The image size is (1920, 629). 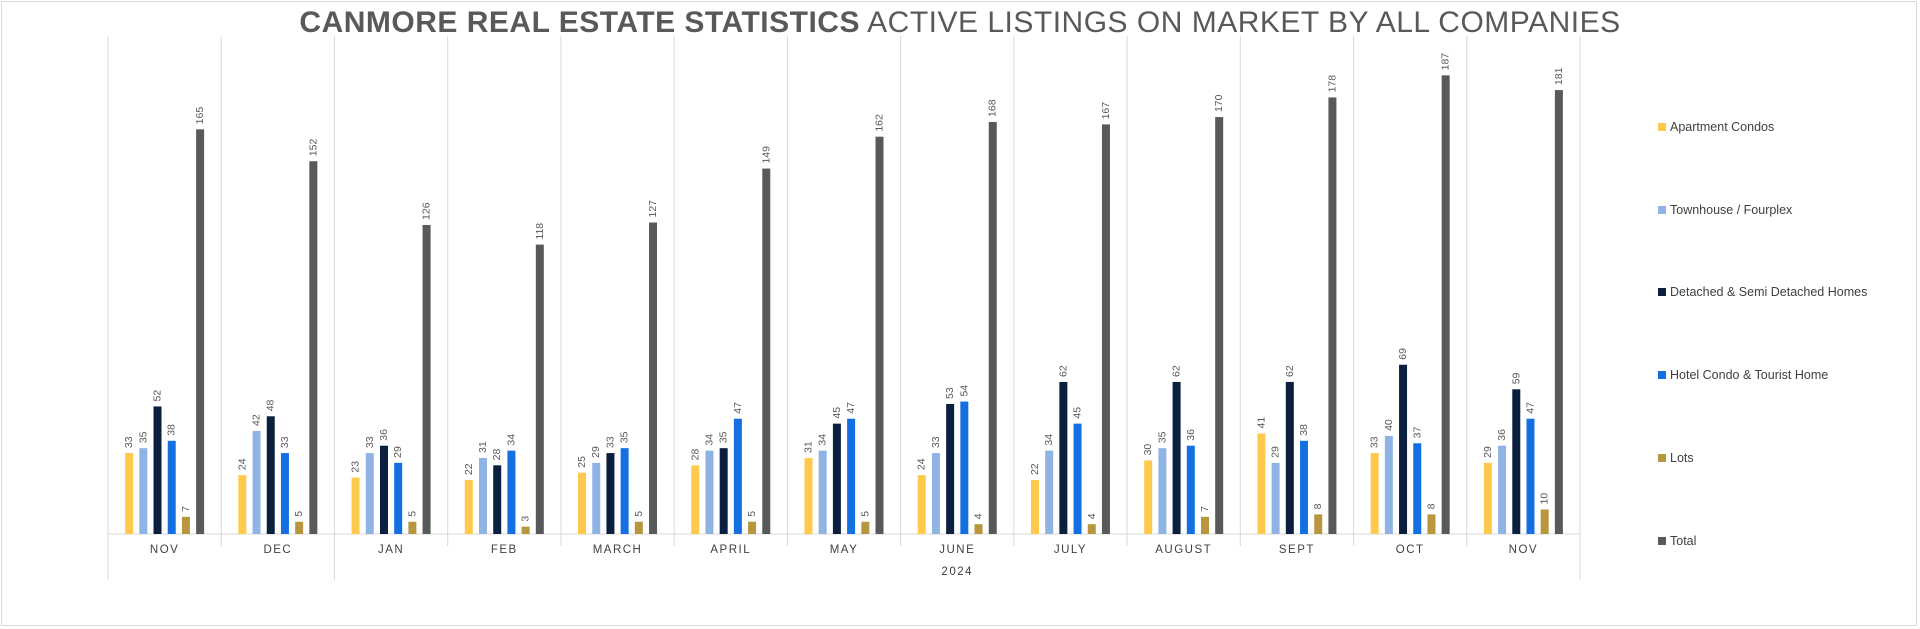 What do you see at coordinates (277, 550) in the screenshot?
I see `x-tick-label: DEC` at bounding box center [277, 550].